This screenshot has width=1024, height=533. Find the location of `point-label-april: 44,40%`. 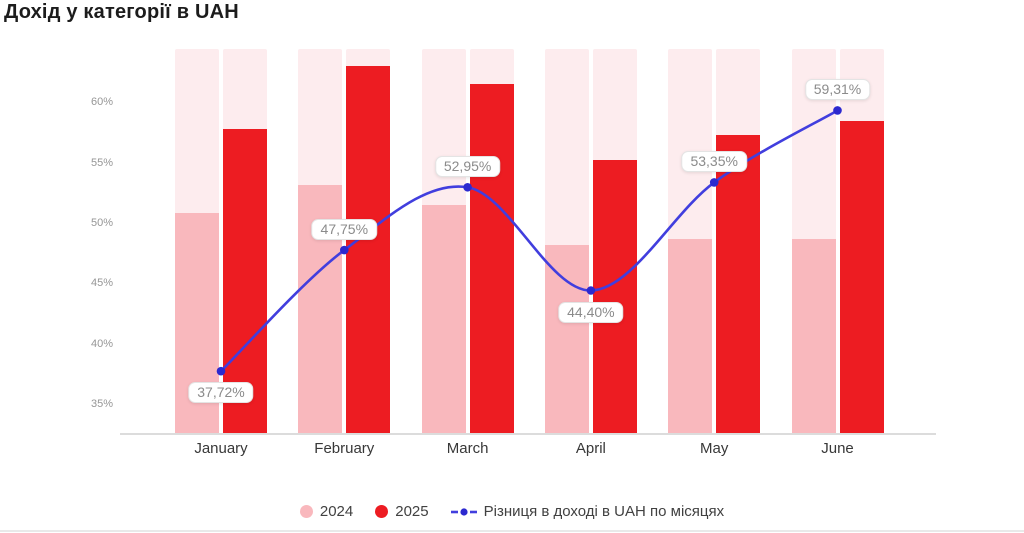

point-label-april: 44,40% is located at coordinates (591, 312).